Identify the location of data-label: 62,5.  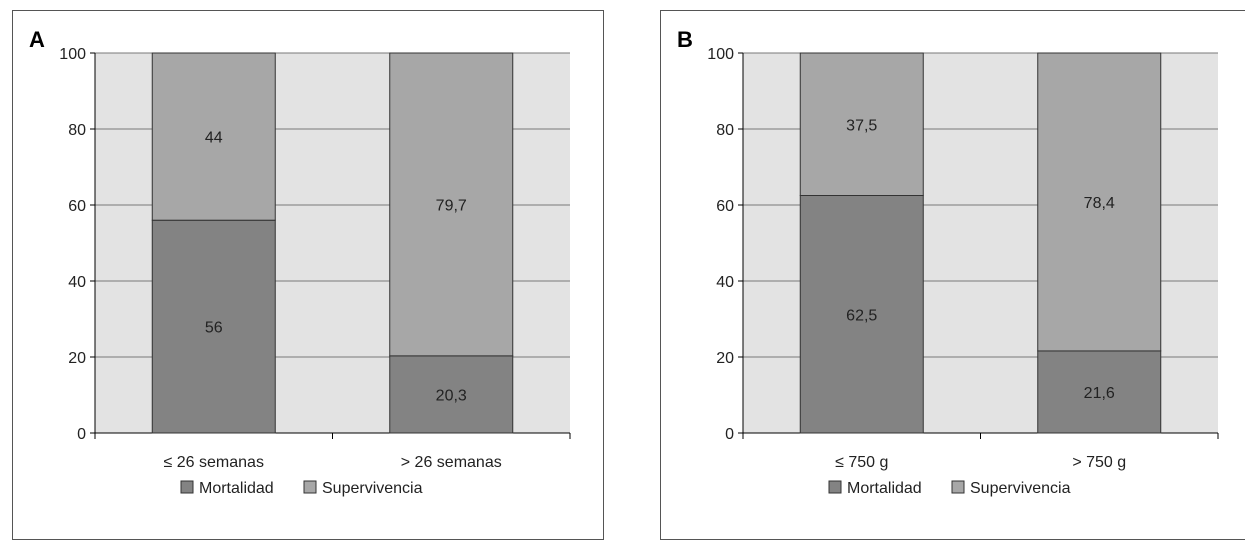
(861, 315).